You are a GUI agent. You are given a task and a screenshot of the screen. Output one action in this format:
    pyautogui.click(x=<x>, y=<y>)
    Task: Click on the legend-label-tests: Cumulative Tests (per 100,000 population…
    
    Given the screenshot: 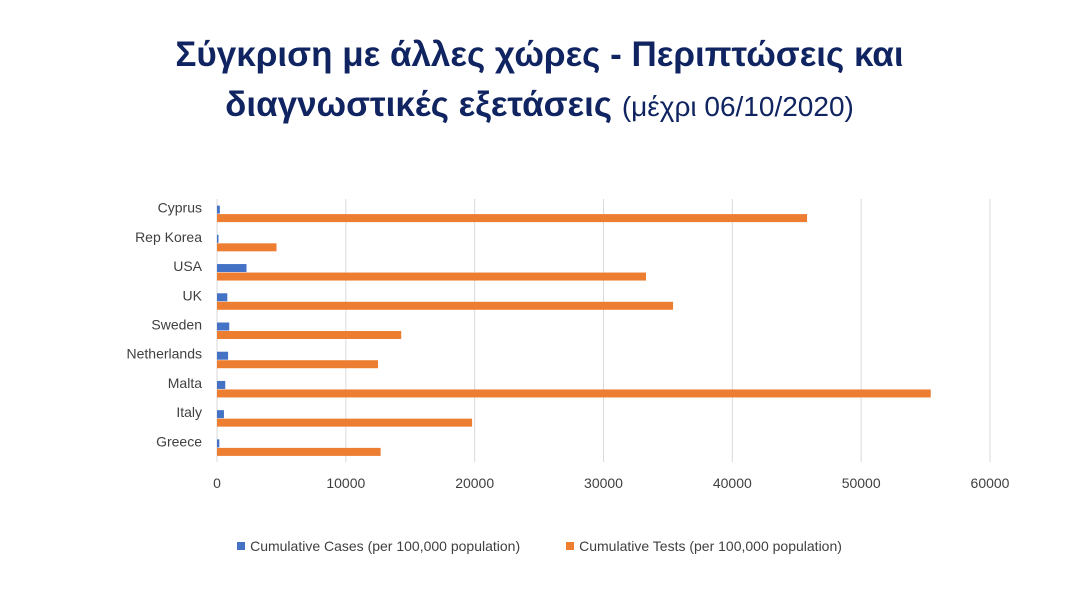 What is the action you would take?
    pyautogui.click(x=710, y=546)
    